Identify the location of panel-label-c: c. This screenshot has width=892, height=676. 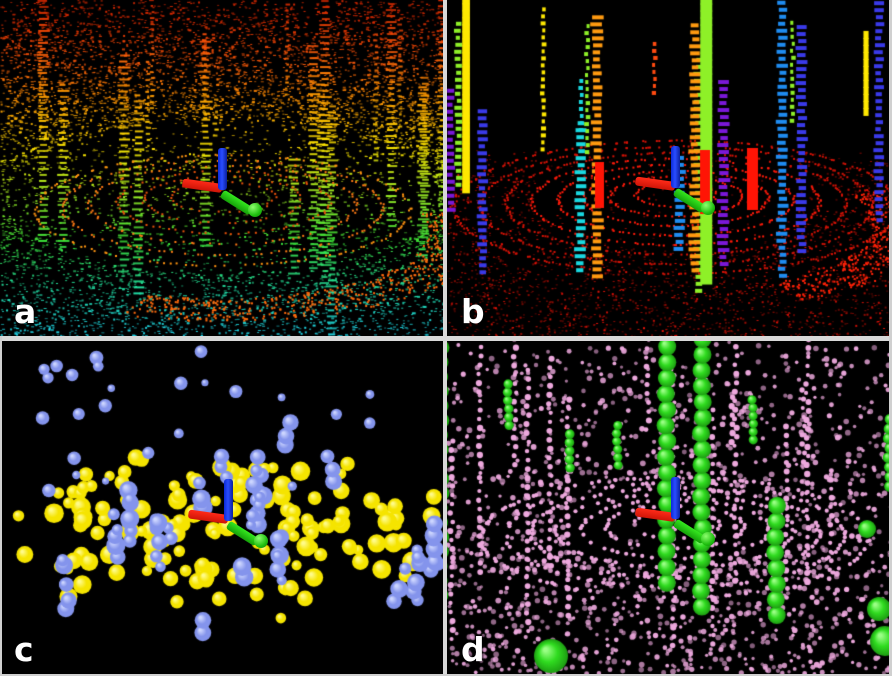
(24, 649).